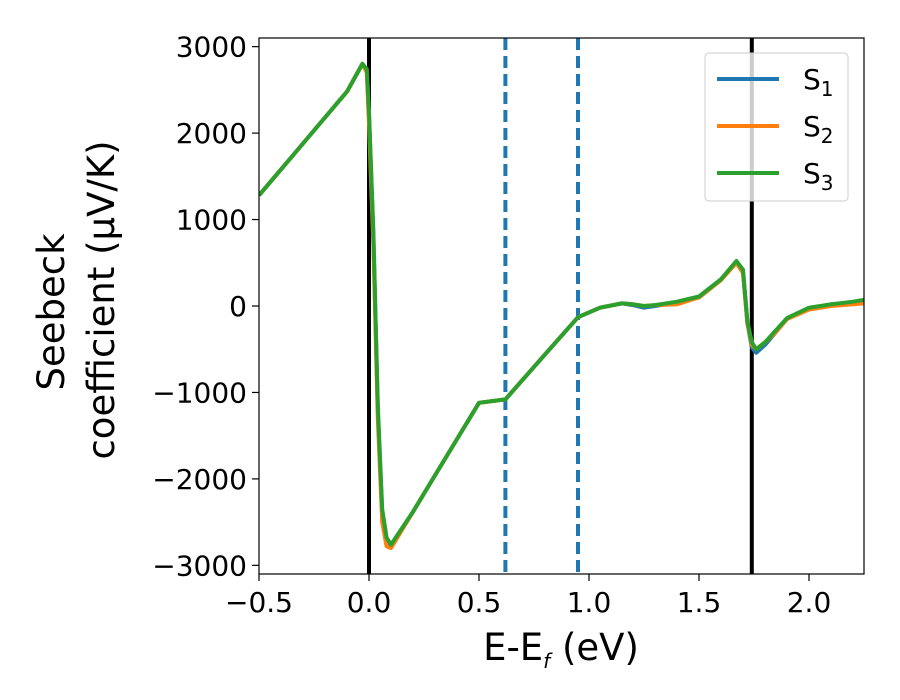 The width and height of the screenshot is (900, 700). I want to click on legend-label-s3: S3, so click(818, 176).